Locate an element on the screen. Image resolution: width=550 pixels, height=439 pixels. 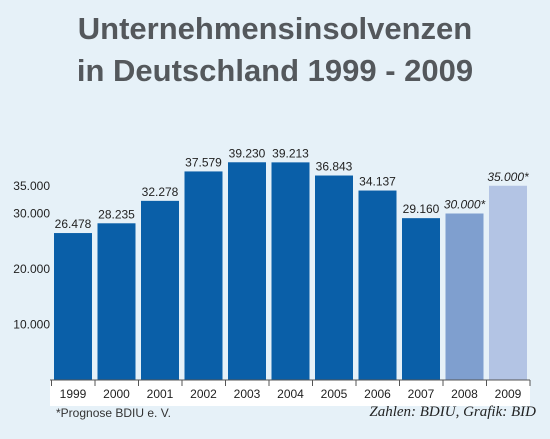
value-label-2003: 39.230 is located at coordinates (247, 153).